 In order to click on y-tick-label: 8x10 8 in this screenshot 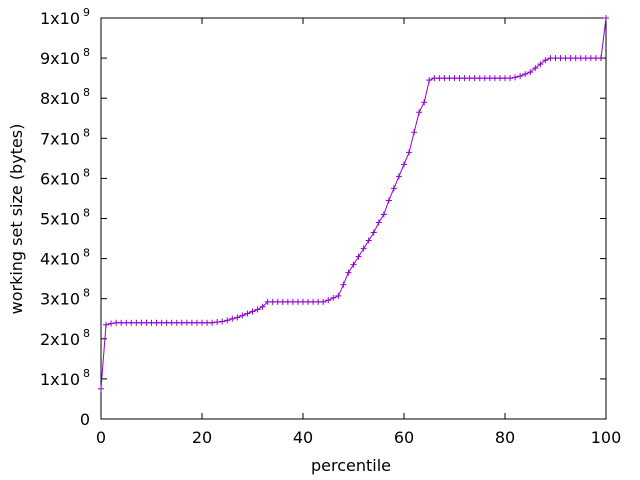, I will do `click(65, 97)`.